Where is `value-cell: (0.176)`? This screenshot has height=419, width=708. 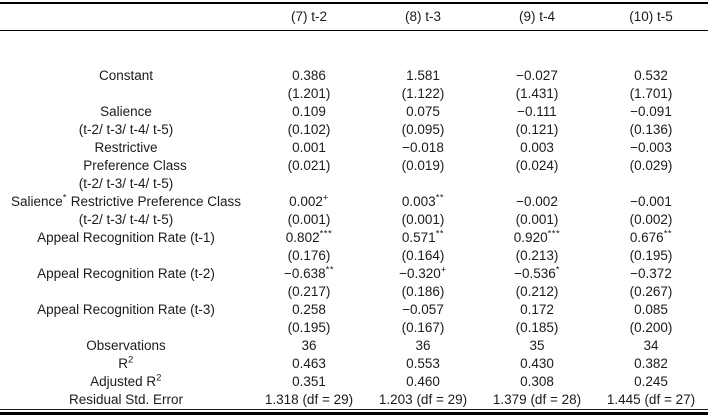
value-cell: (0.176) is located at coordinates (309, 255).